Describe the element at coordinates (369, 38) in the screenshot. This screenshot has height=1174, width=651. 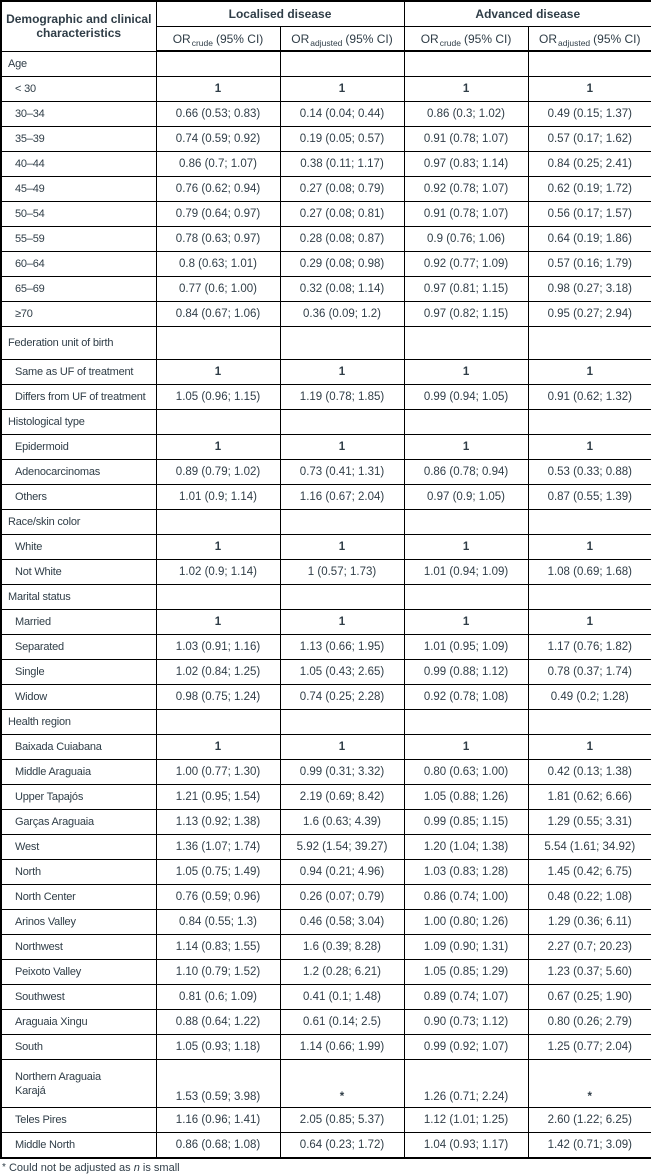
I see `ci-label: (95% CI)` at that location.